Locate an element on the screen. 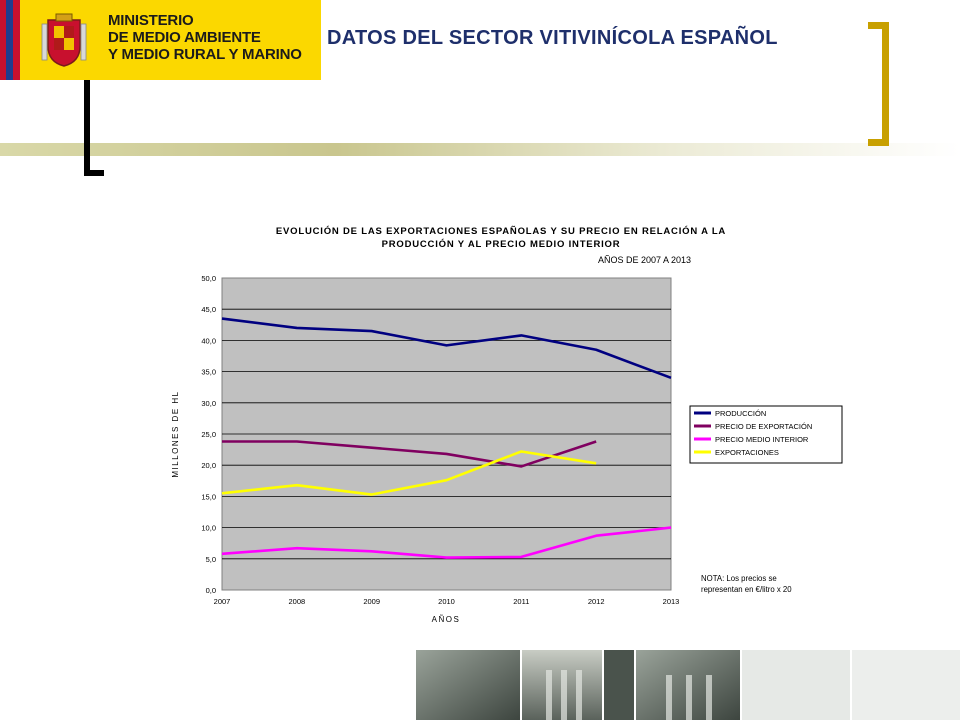 The image size is (960, 720). y-tick-label: 40,0 is located at coordinates (208, 340).